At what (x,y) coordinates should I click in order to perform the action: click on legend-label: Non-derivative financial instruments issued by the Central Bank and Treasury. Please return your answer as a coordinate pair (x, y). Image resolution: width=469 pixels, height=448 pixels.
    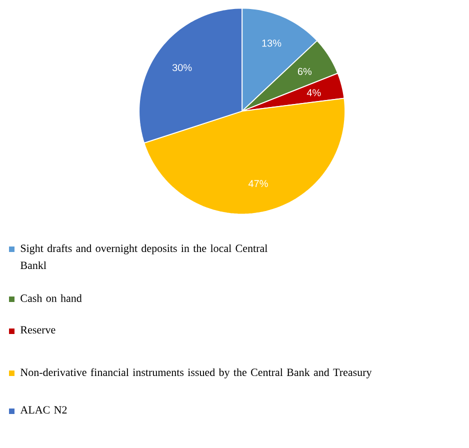
    Looking at the image, I should click on (196, 373).